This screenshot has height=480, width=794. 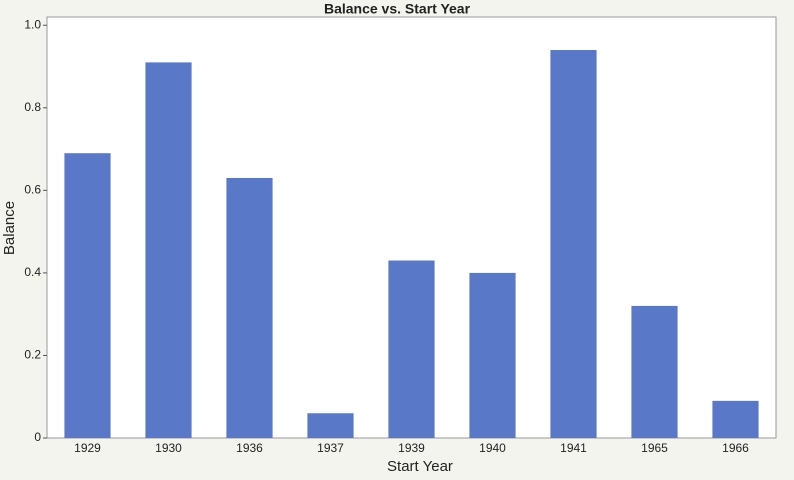 What do you see at coordinates (32, 272) in the screenshot?
I see `y-tick-label: 0.4` at bounding box center [32, 272].